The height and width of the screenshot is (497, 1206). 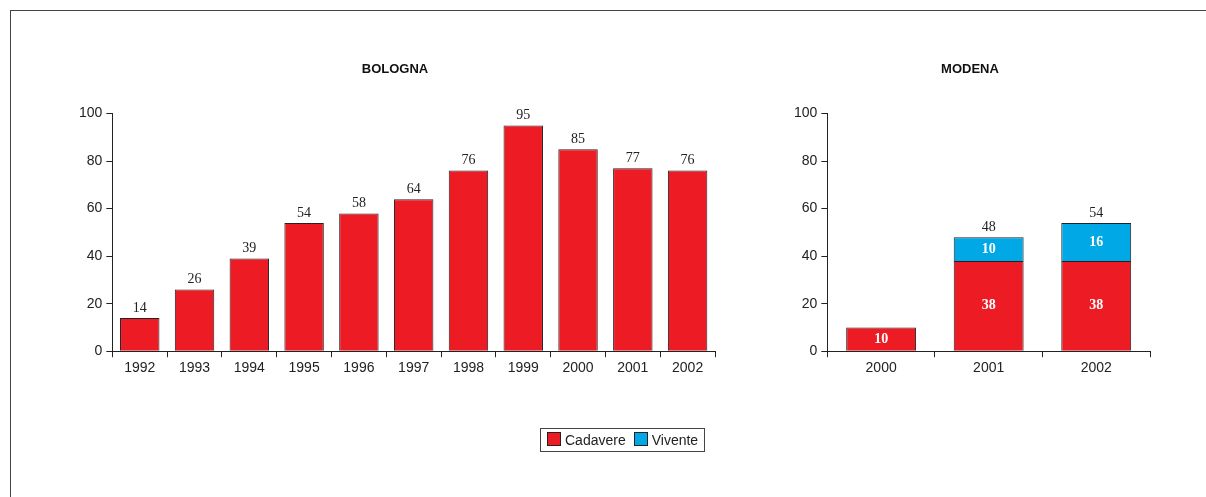 What do you see at coordinates (1096, 241) in the screenshot?
I see `data-label: 16` at bounding box center [1096, 241].